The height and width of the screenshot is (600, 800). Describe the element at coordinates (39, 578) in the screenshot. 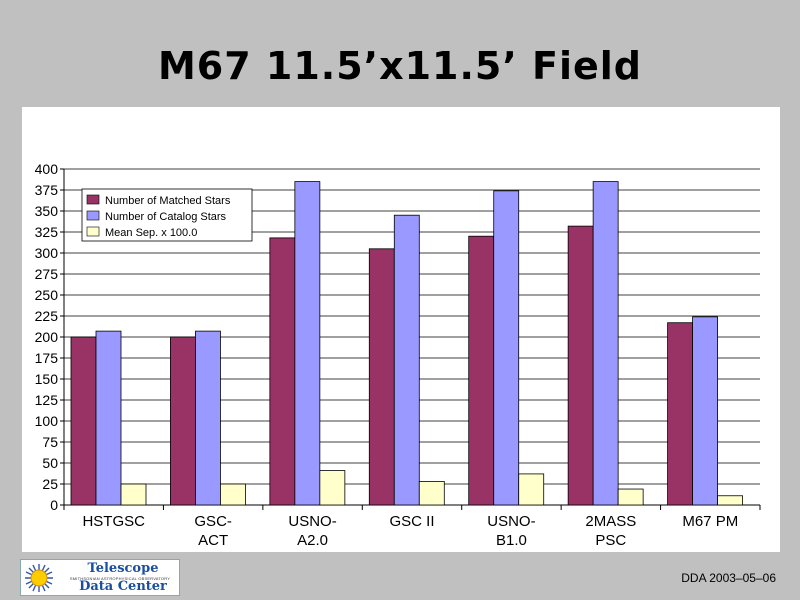

I see `sun-icon` at that location.